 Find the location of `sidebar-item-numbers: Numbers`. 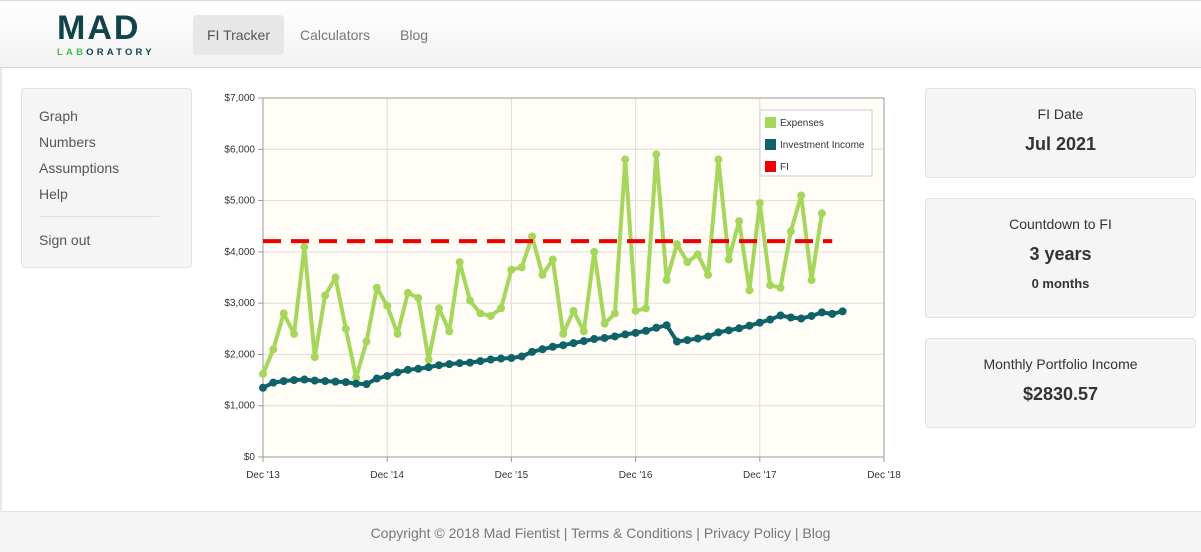

sidebar-item-numbers: Numbers is located at coordinates (67, 142).